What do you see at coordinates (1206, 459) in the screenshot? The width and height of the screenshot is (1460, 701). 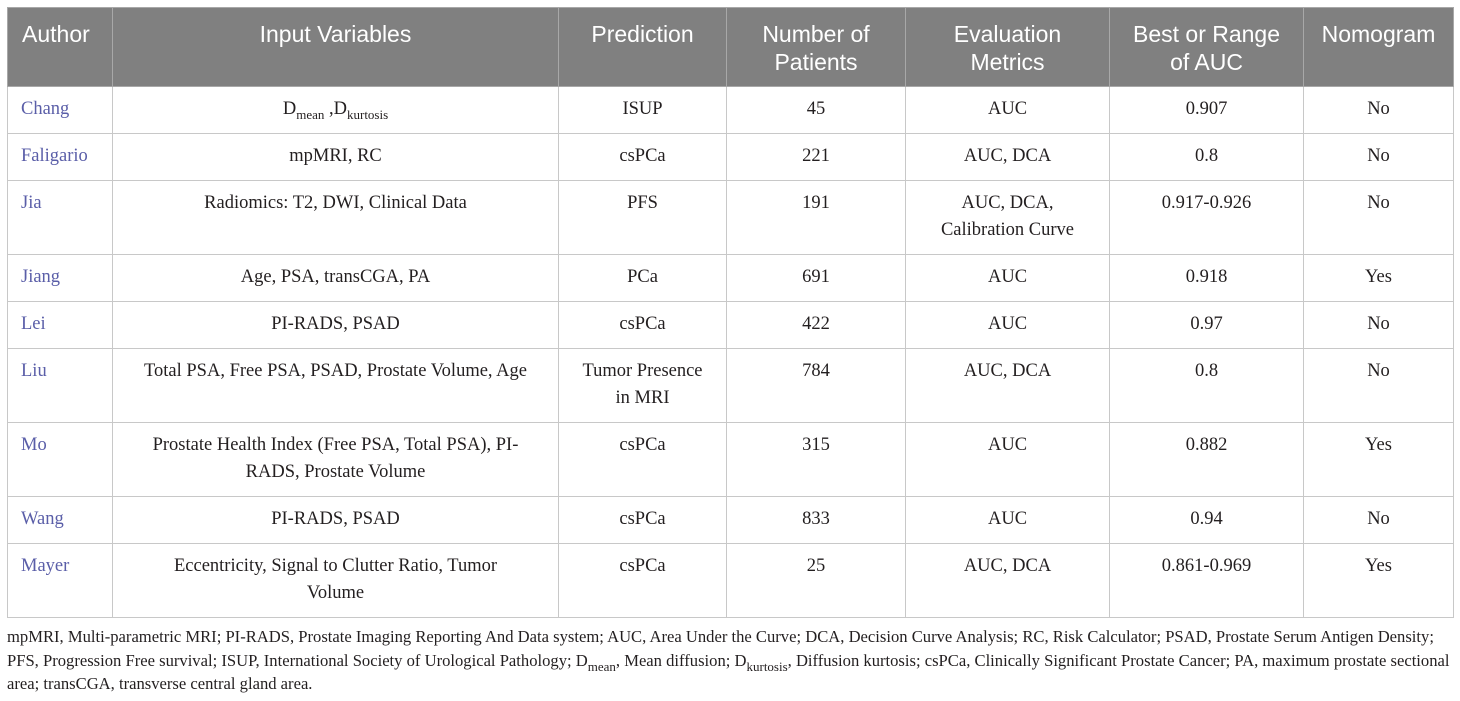 I see `auc-cell: 0.882` at bounding box center [1206, 459].